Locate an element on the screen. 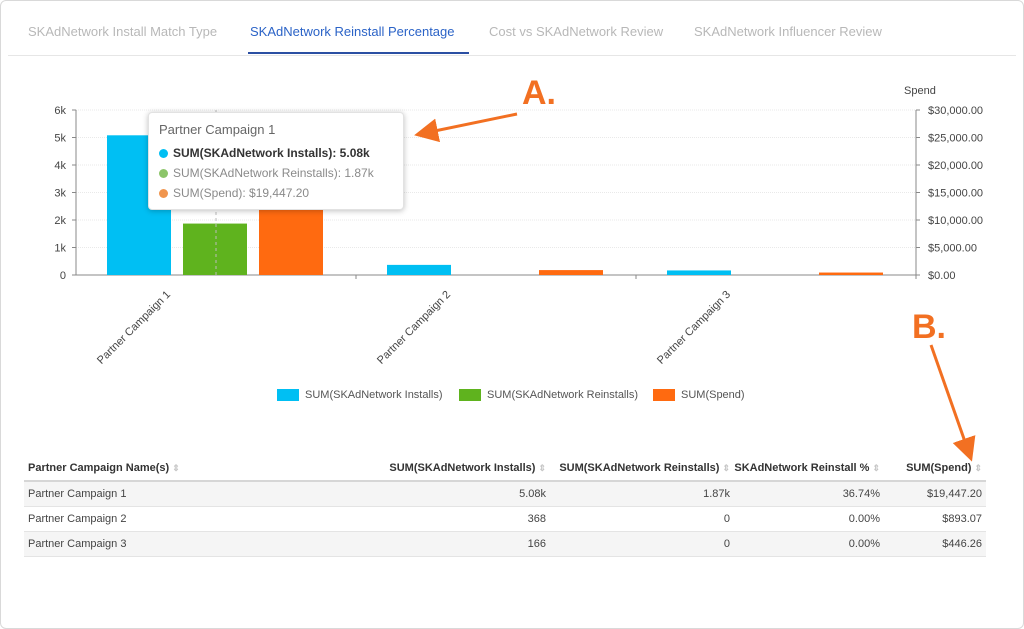 This screenshot has height=629, width=1024. legend-swatch-reinstalls is located at coordinates (470, 395).